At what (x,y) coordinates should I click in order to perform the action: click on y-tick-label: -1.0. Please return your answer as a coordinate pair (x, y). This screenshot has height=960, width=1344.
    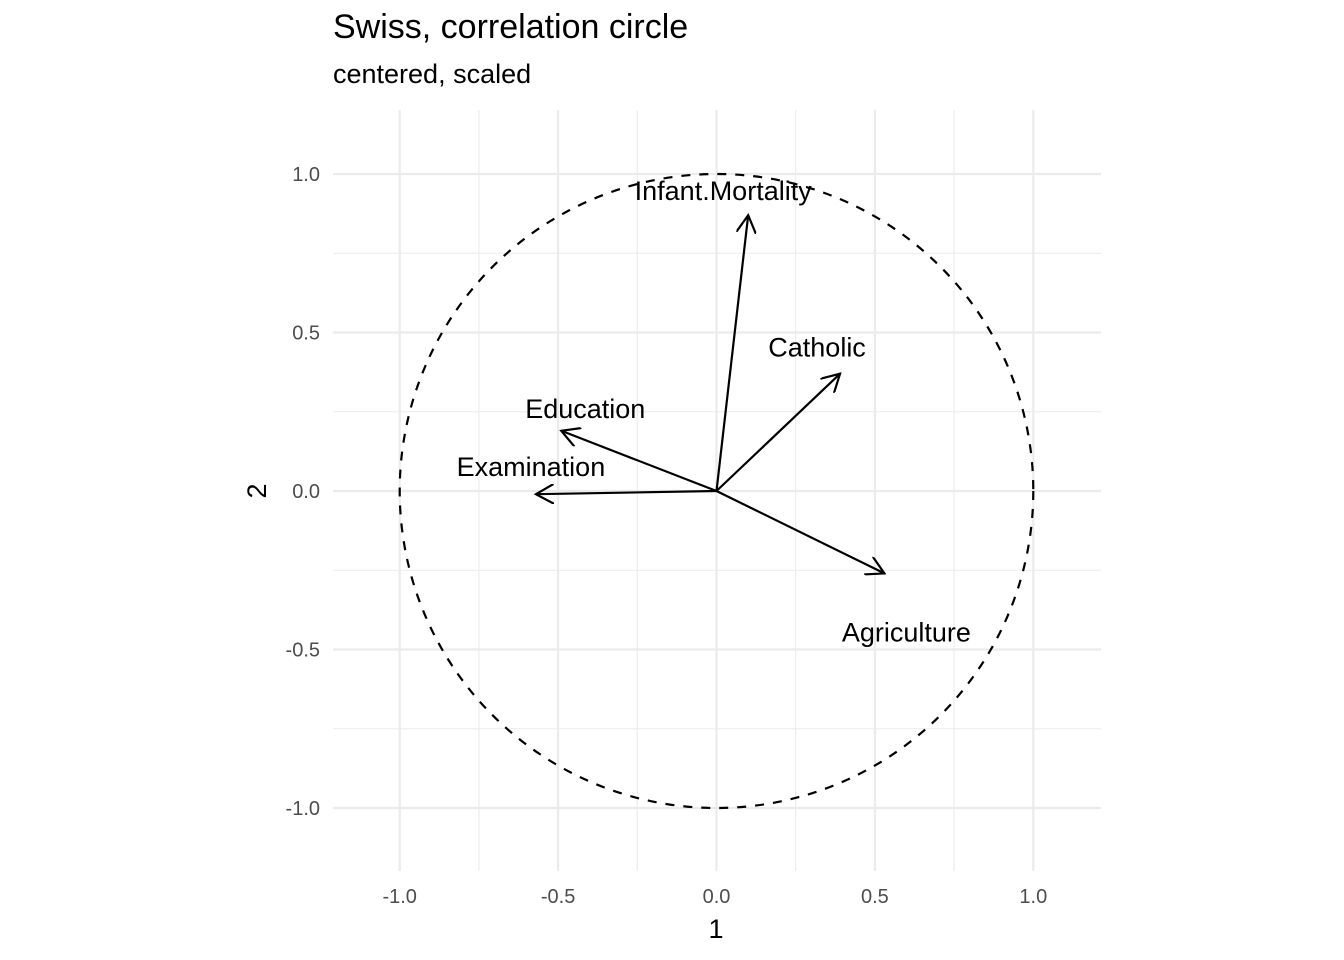
    Looking at the image, I should click on (303, 809).